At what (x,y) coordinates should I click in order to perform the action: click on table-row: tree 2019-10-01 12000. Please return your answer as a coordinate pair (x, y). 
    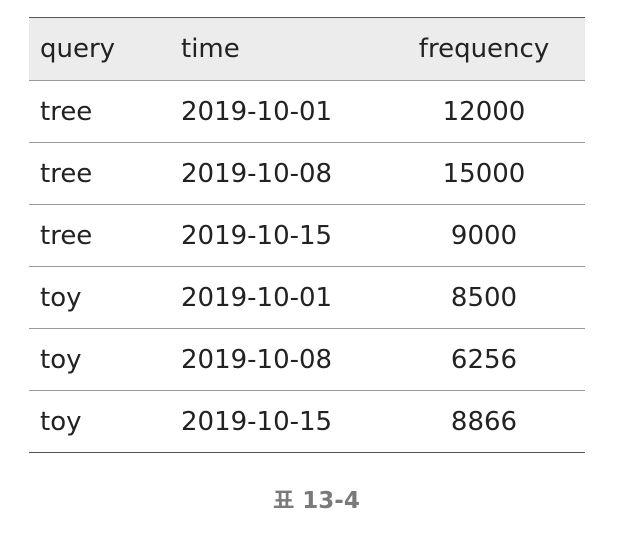
    Looking at the image, I should click on (307, 111).